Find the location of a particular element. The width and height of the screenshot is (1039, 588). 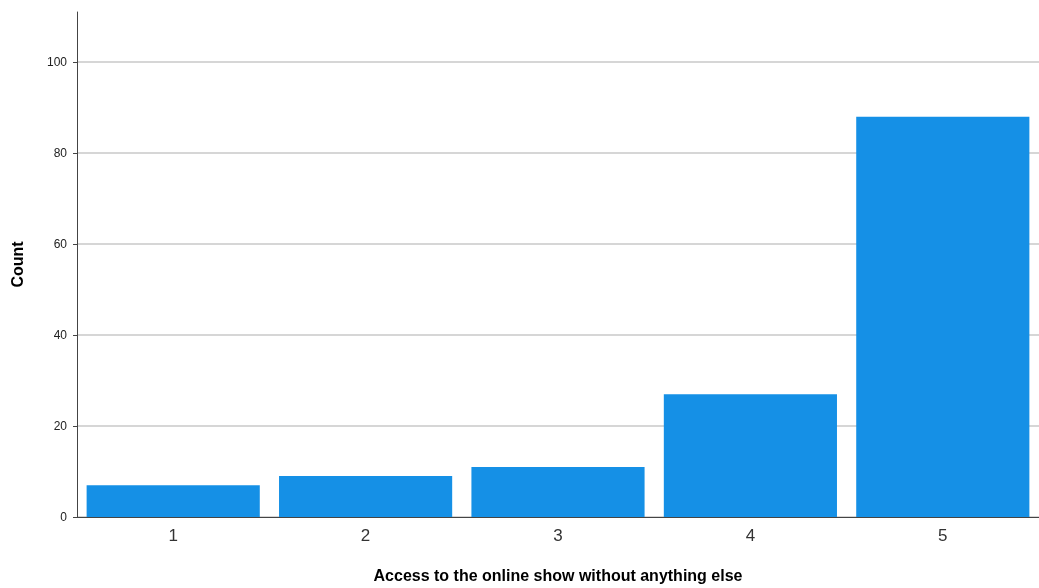

x-tick-label: 5 is located at coordinates (943, 535).